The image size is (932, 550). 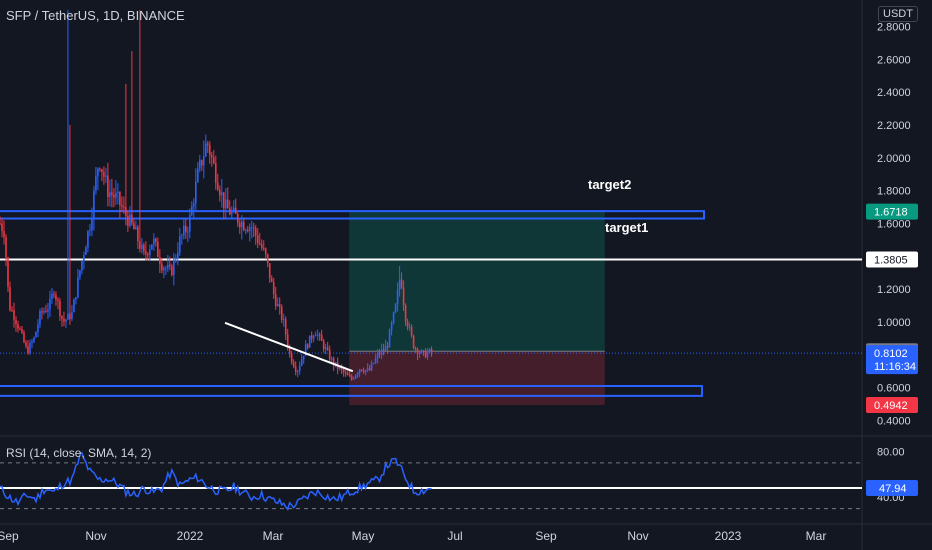 What do you see at coordinates (273, 536) in the screenshot?
I see `time-tick-label: Mar` at bounding box center [273, 536].